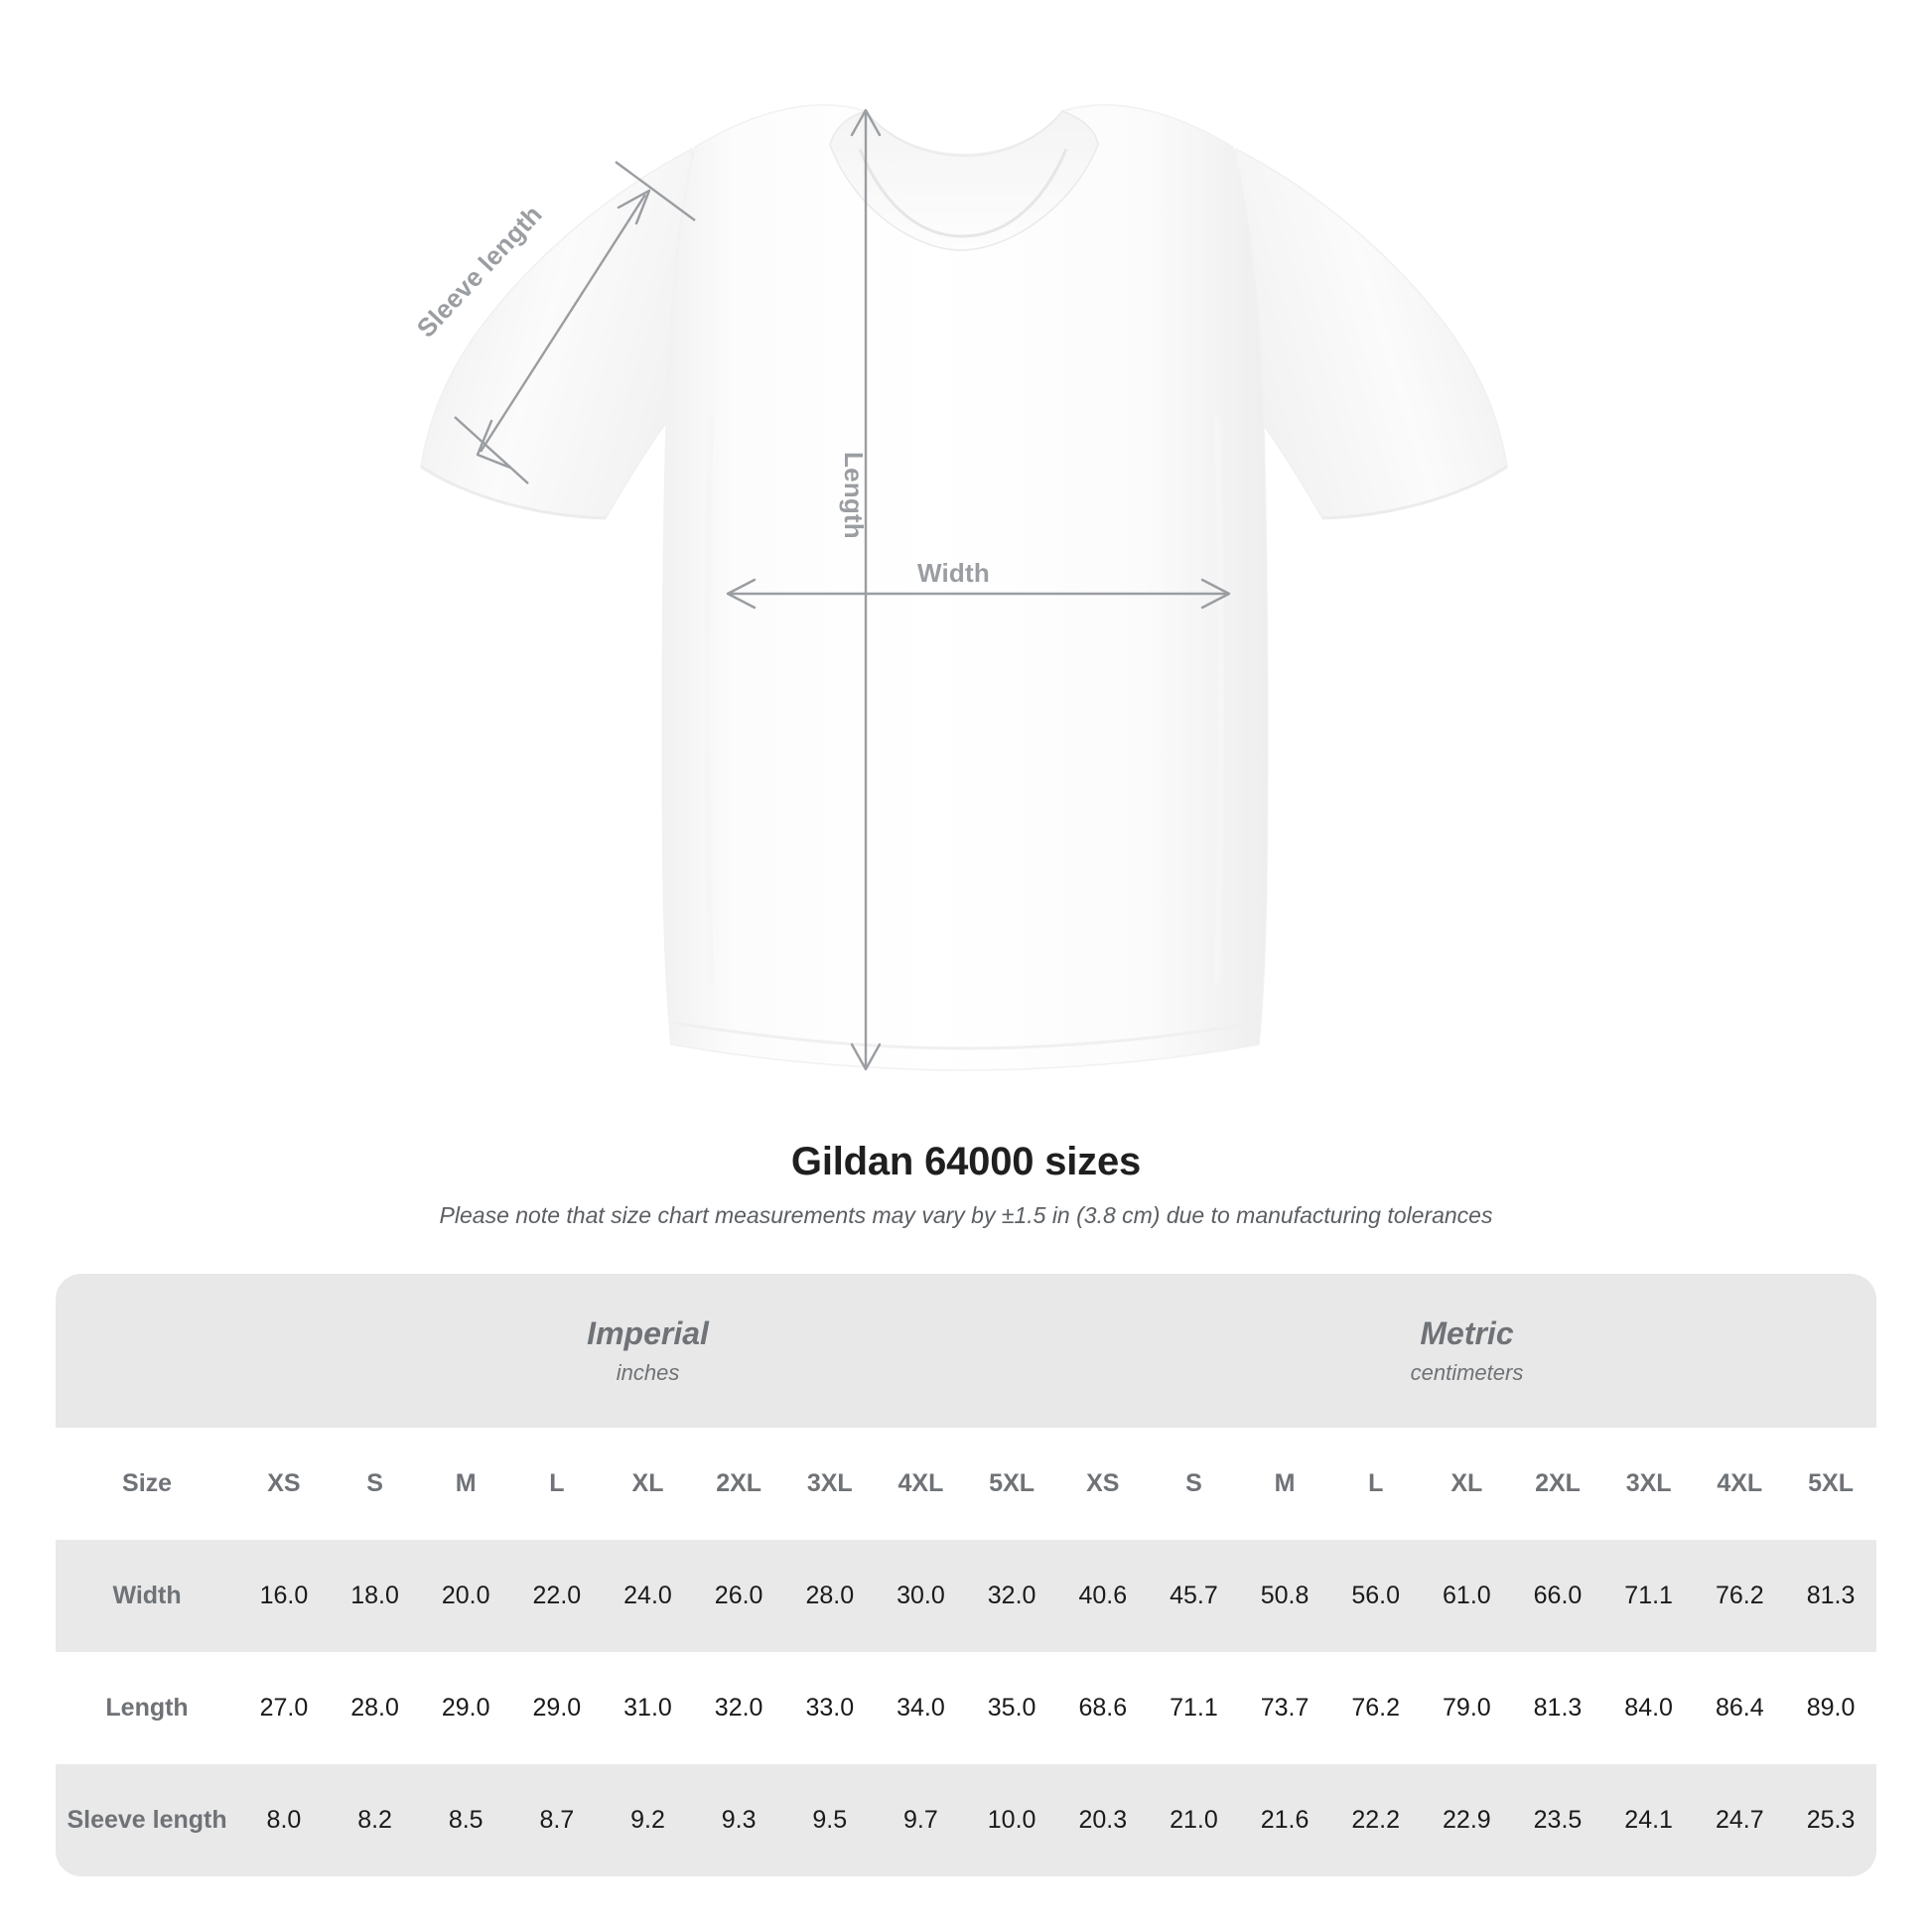 The width and height of the screenshot is (1932, 1932). Describe the element at coordinates (1648, 1820) in the screenshot. I see `cell-sleeve-length-metric-3xl: 24.1` at that location.